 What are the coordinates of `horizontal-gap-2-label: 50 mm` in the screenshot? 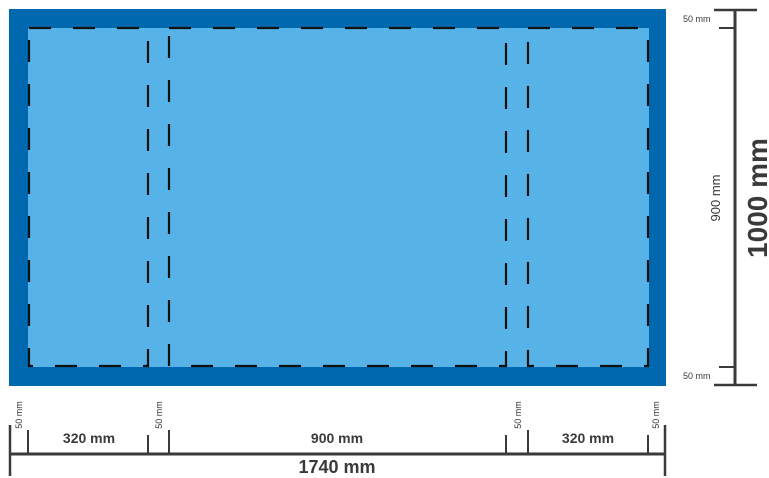 It's located at (518, 415).